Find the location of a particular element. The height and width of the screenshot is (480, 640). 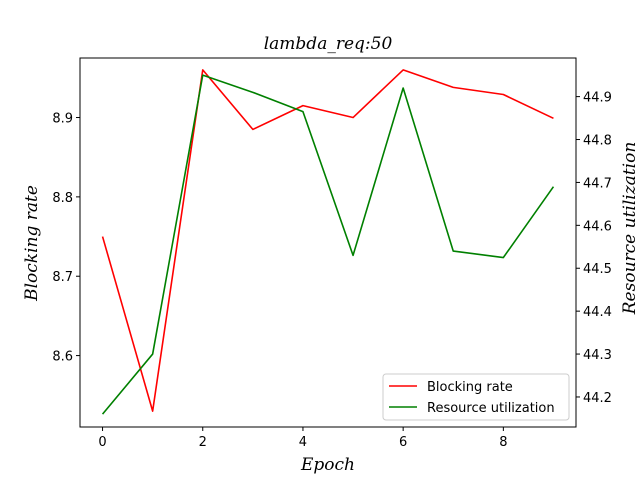

legend-label-resource-utilization: Resource utilization is located at coordinates (491, 408).